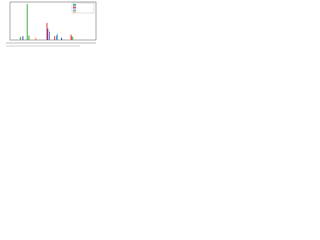  Describe the element at coordinates (53, 21) in the screenshot. I see `plot-frame` at that location.